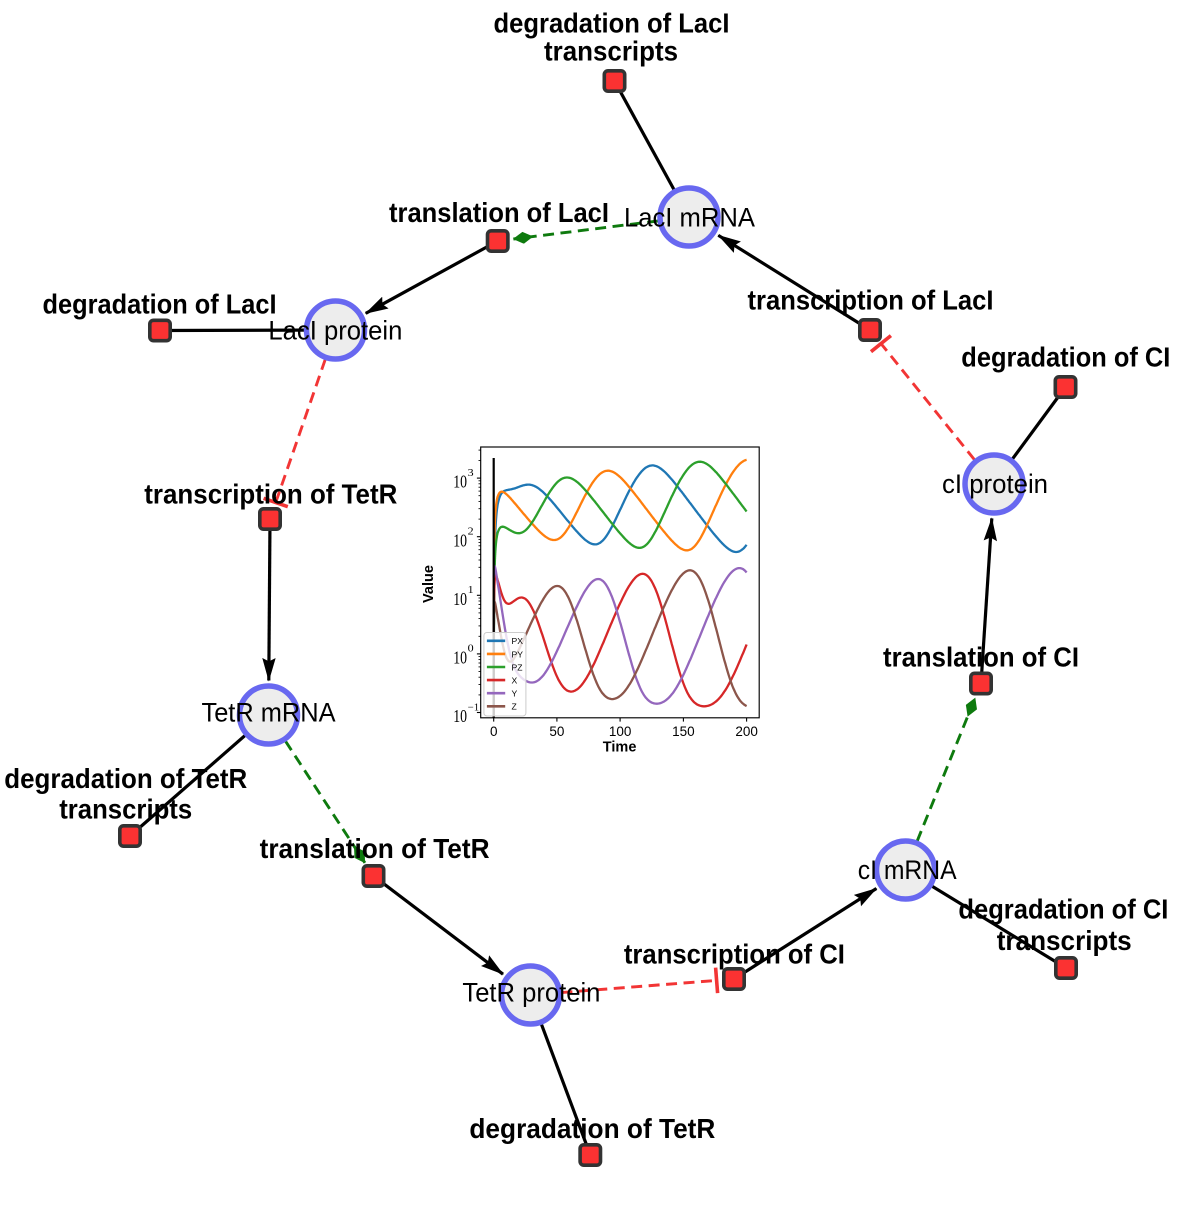  Describe the element at coordinates (746, 731) in the screenshot. I see `svg-text: 200` at that location.